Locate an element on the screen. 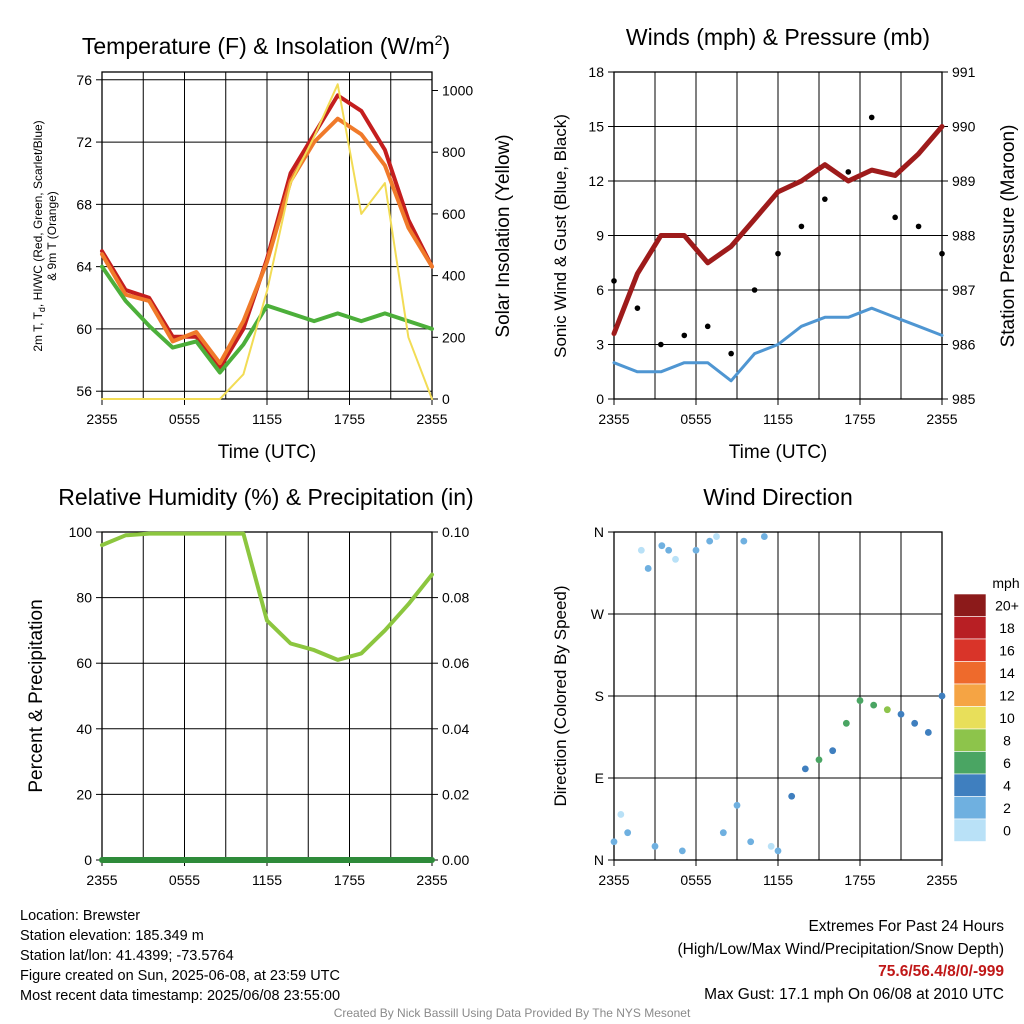 This screenshot has height=1024, width=1024. colorbar-label: 10 is located at coordinates (1007, 718).